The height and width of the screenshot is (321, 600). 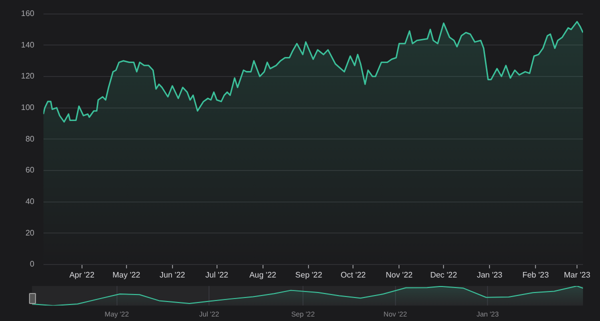 I want to click on x-tick-label: Nov '22, so click(x=400, y=275).